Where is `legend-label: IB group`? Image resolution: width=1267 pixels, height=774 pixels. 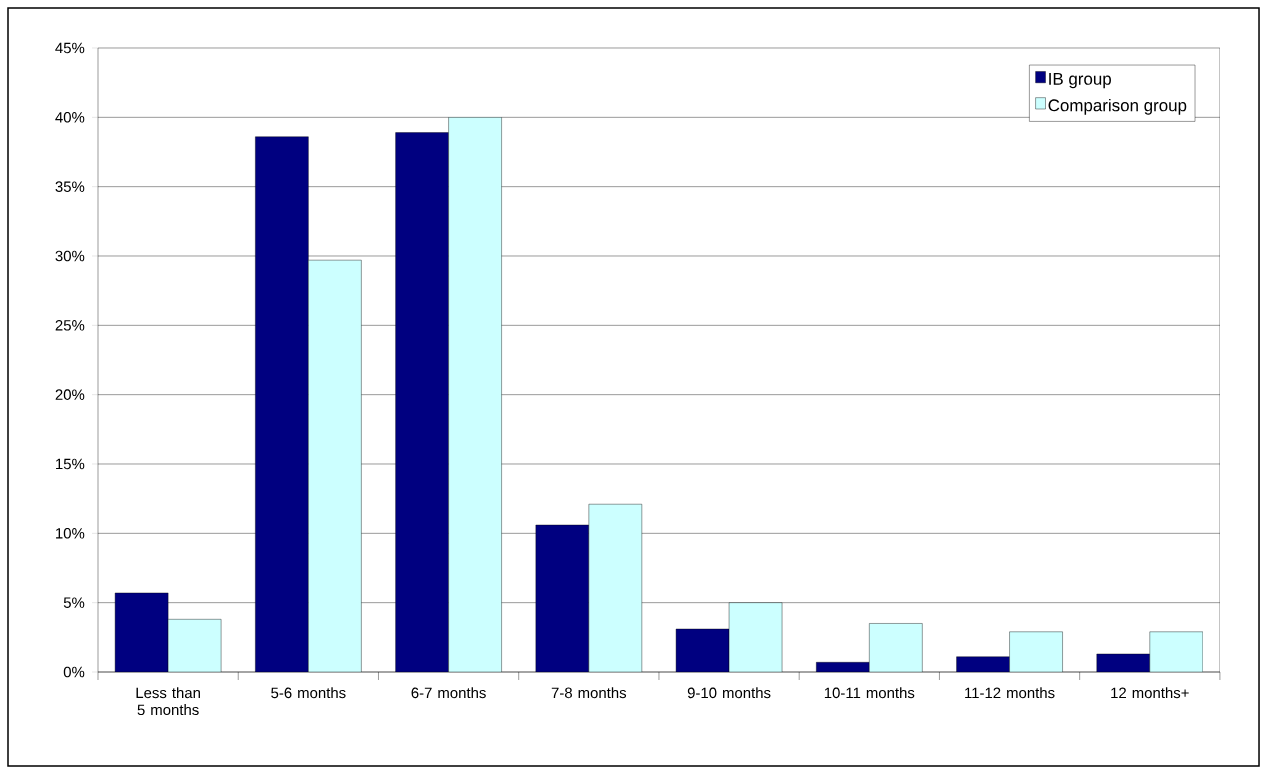 legend-label: IB group is located at coordinates (1080, 81).